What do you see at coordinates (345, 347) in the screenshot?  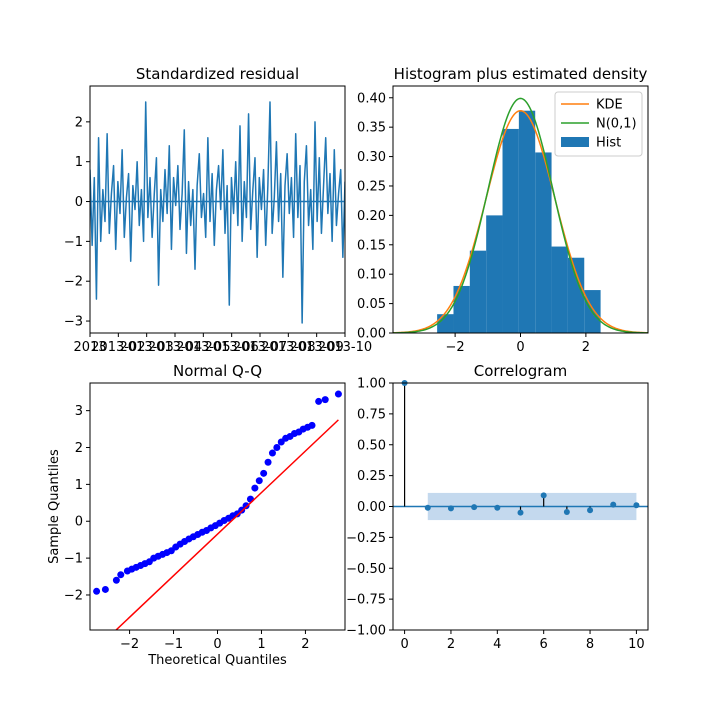 I see `x-tick-label: 2013-10` at bounding box center [345, 347].